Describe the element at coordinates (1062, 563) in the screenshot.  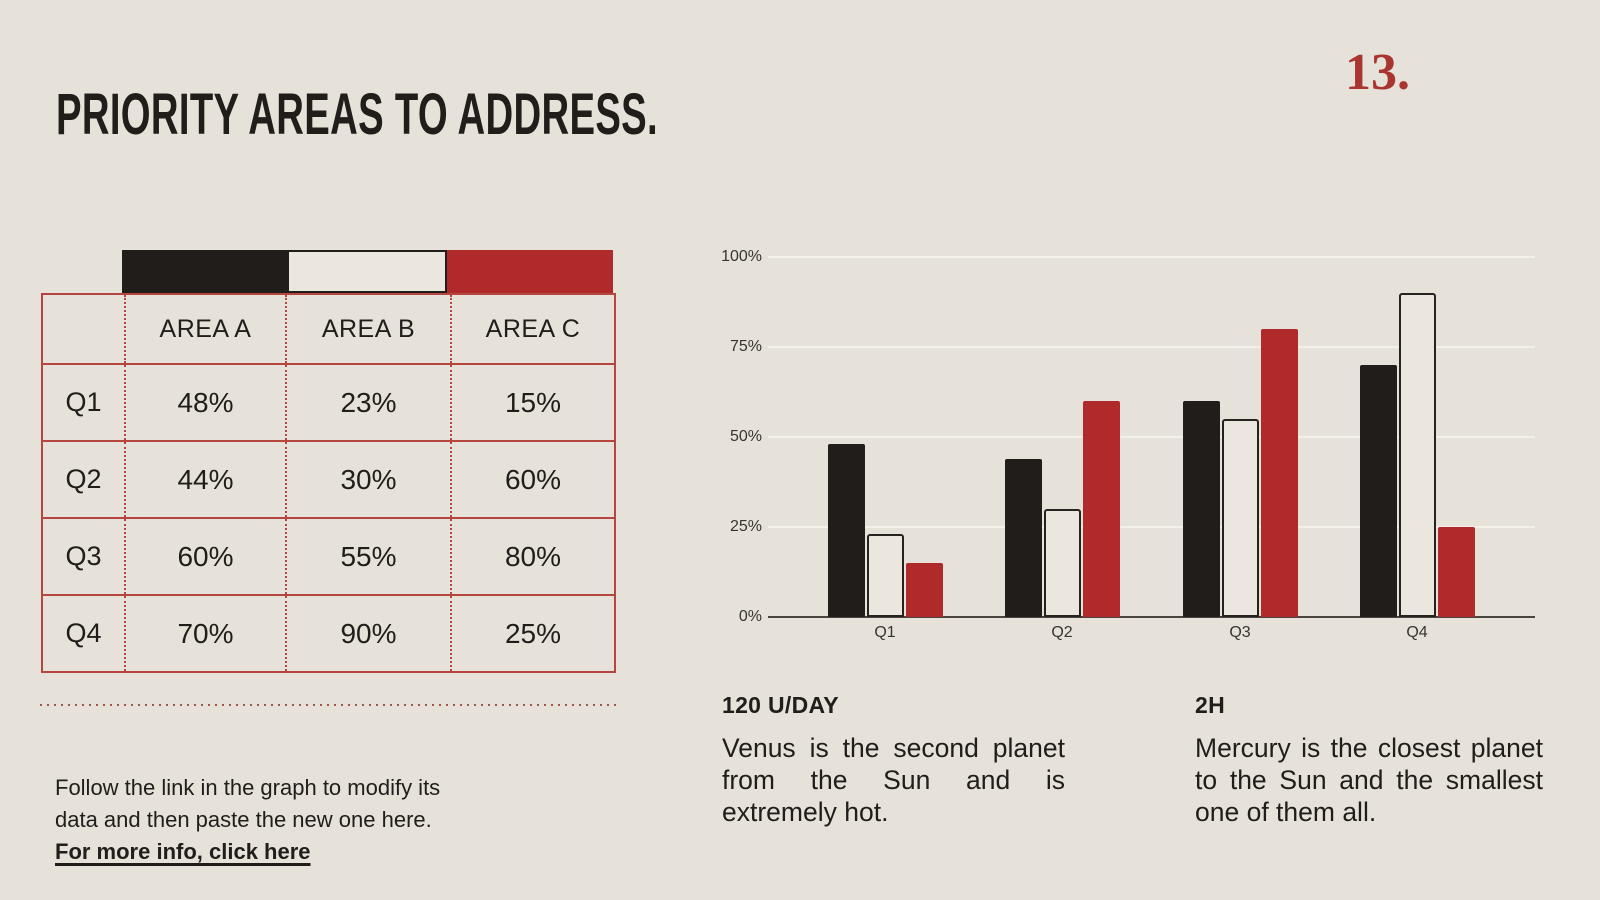
I see `bar-q2-area-b` at that location.